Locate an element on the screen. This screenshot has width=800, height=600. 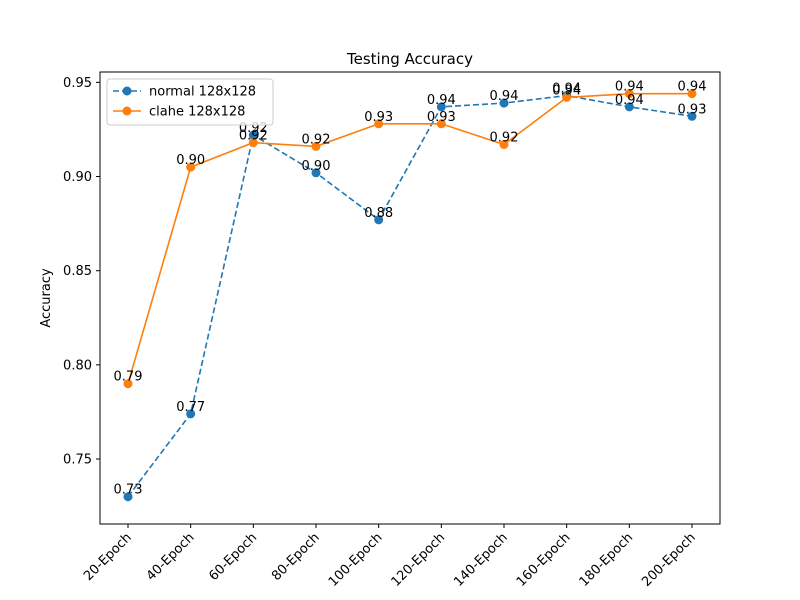
y-tick-label: 0.80 is located at coordinates (77, 365).